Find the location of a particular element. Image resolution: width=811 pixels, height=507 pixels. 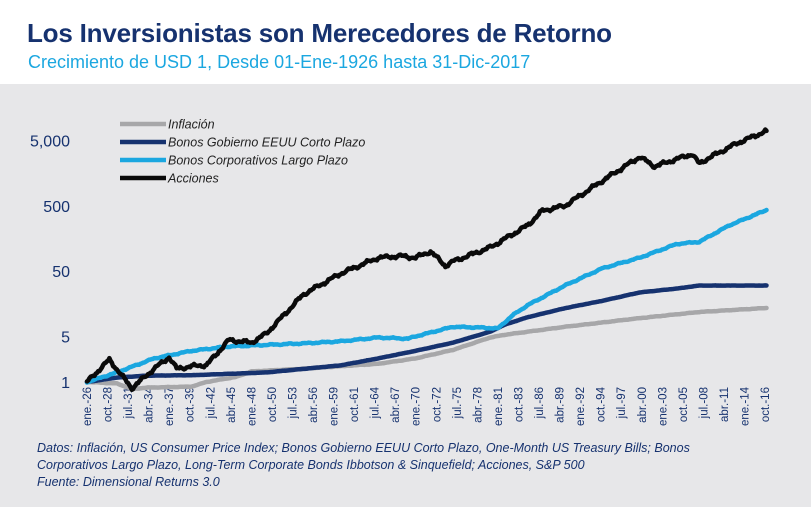

legend-label: Acciones is located at coordinates (193, 179).